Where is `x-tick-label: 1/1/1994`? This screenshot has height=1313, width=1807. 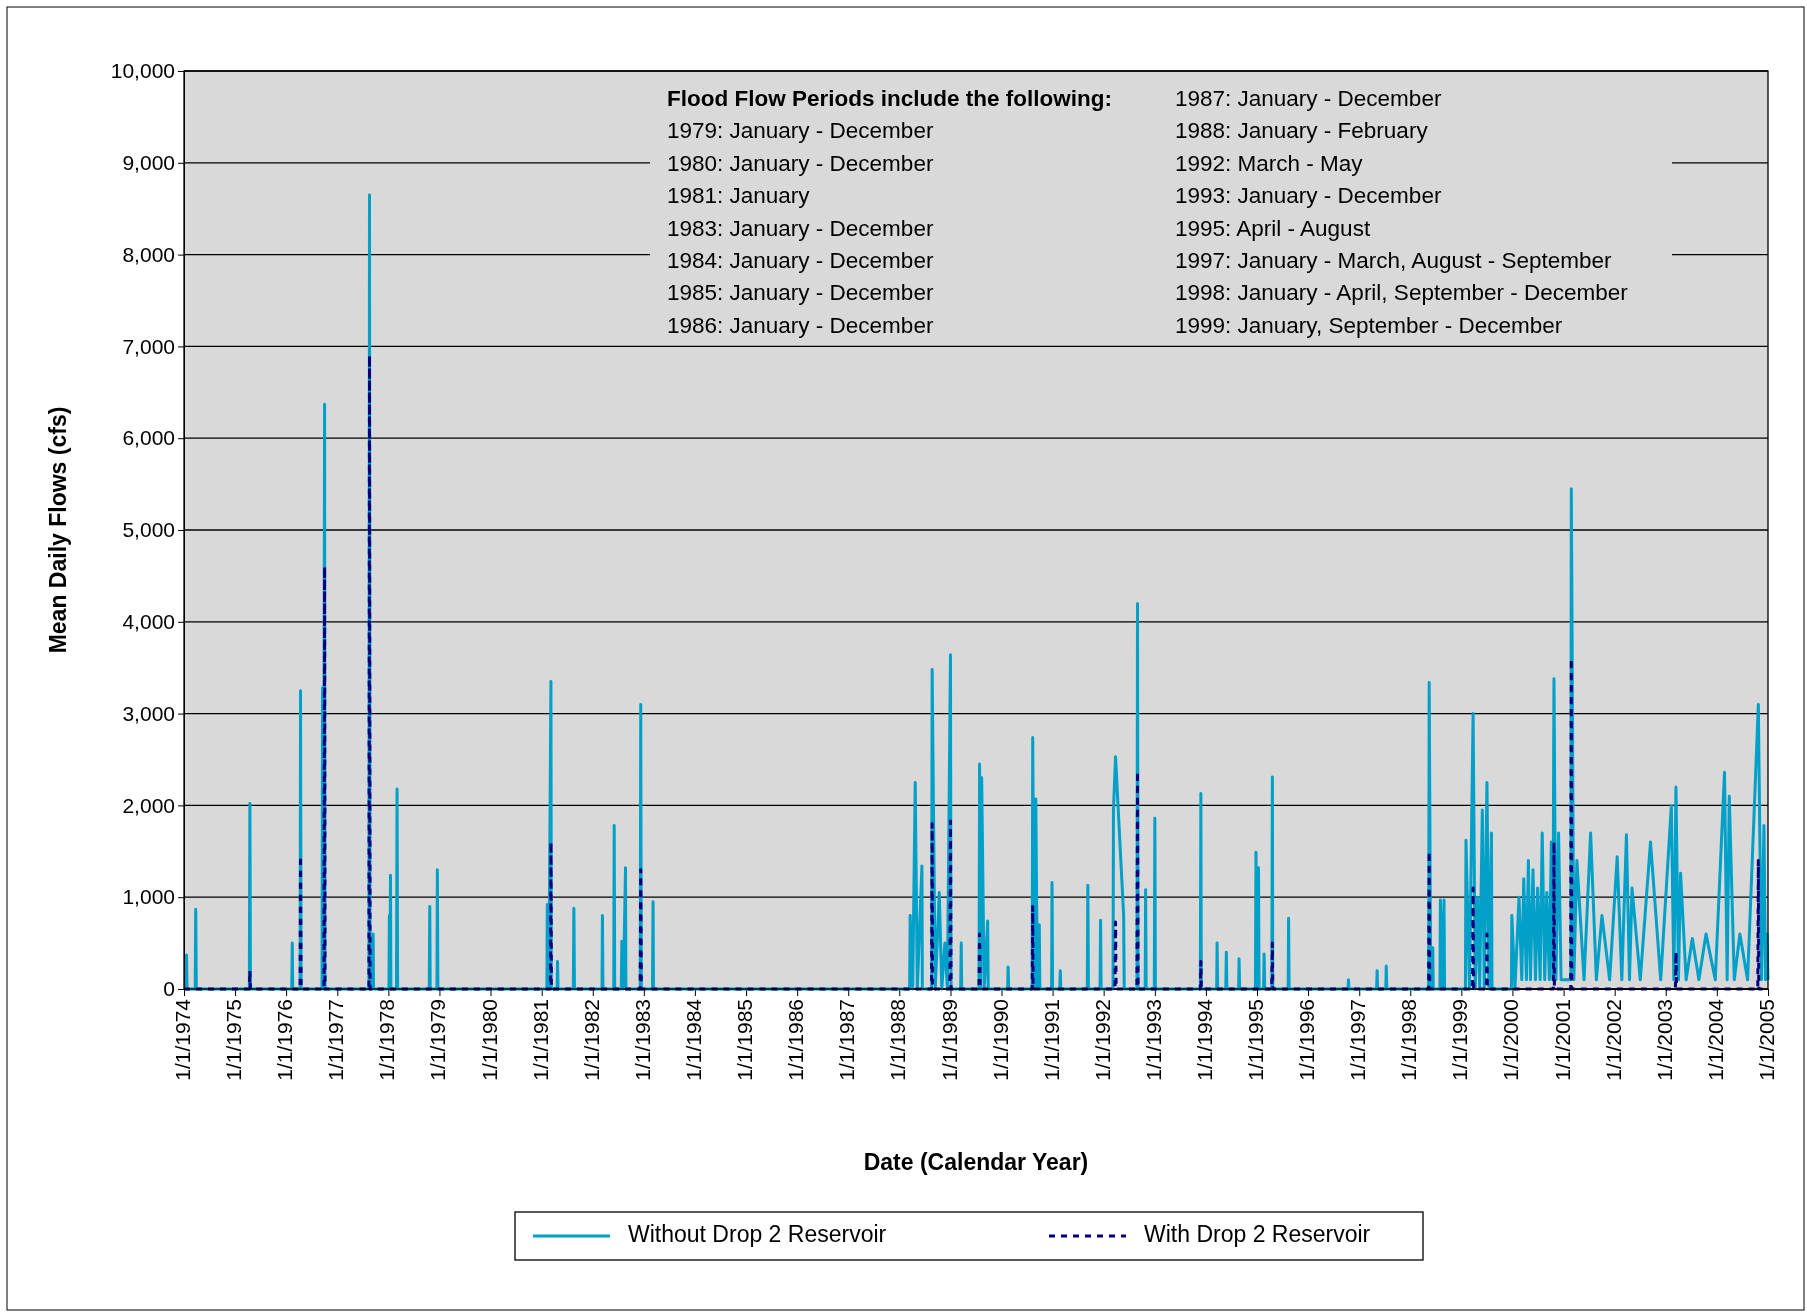
x-tick-label: 1/1/1994 is located at coordinates (1204, 1039).